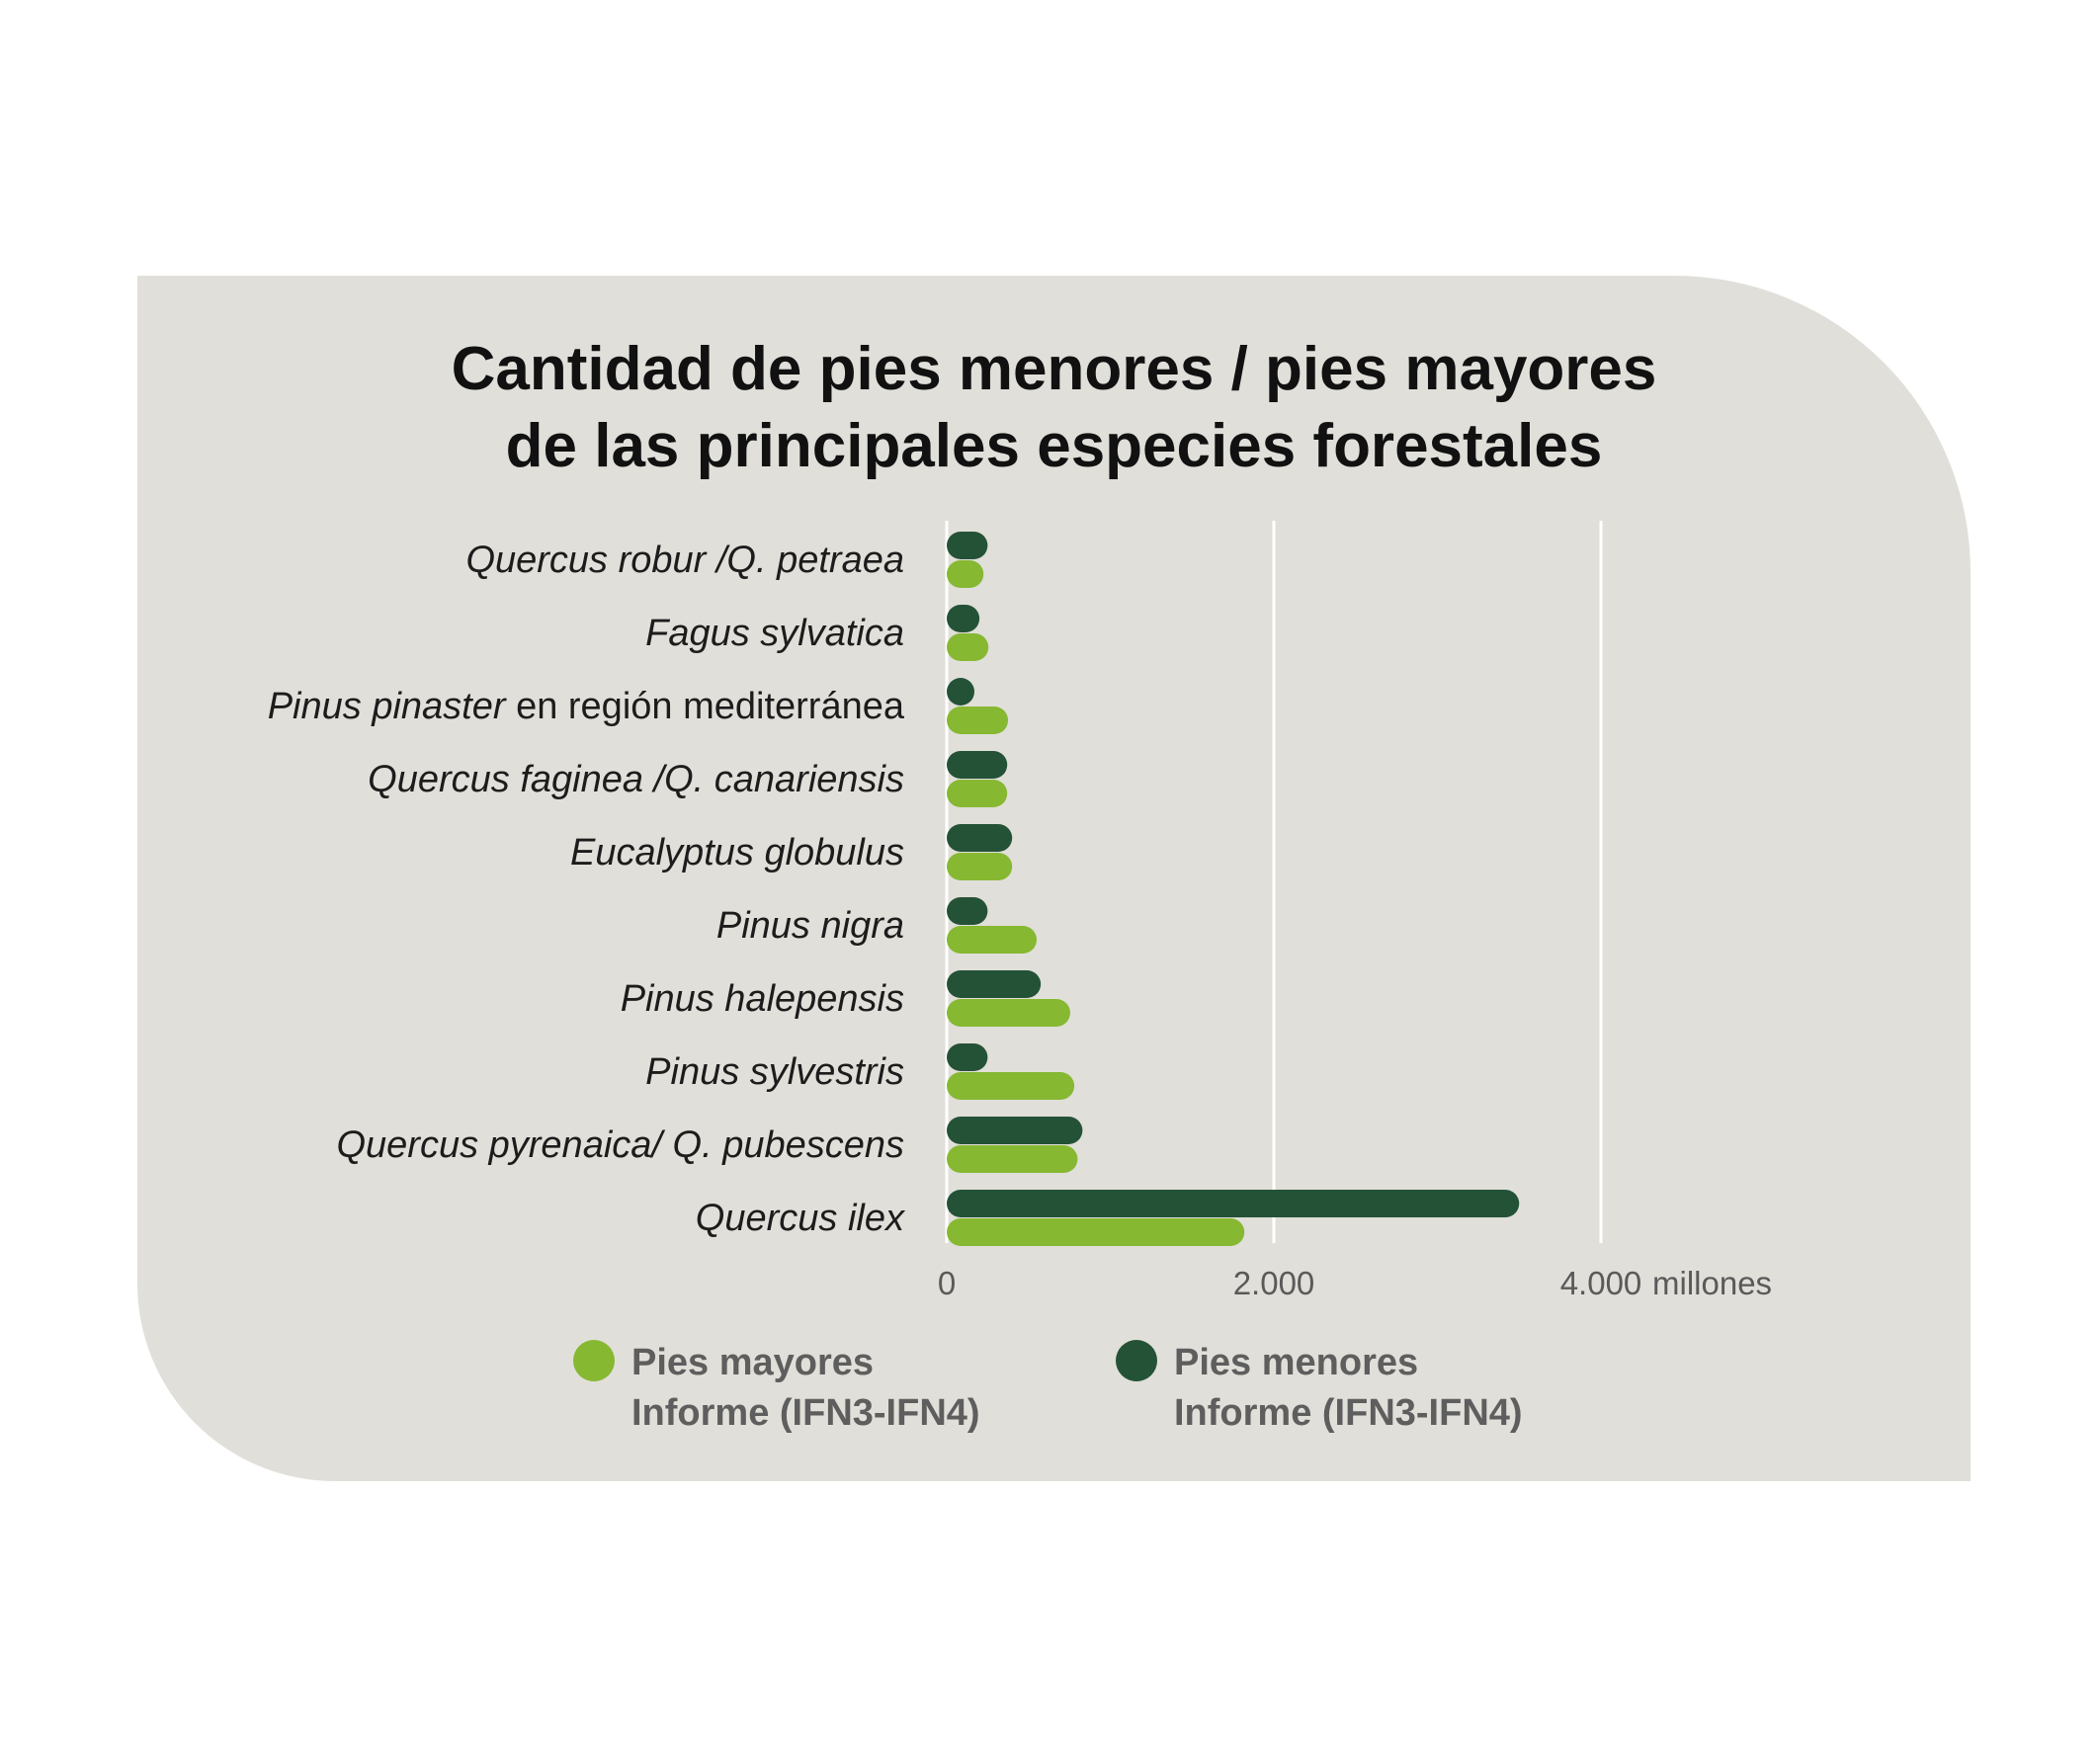 This screenshot has height=1747, width=2100. Describe the element at coordinates (947, 1283) in the screenshot. I see `x-tick-label-0: 0` at that location.